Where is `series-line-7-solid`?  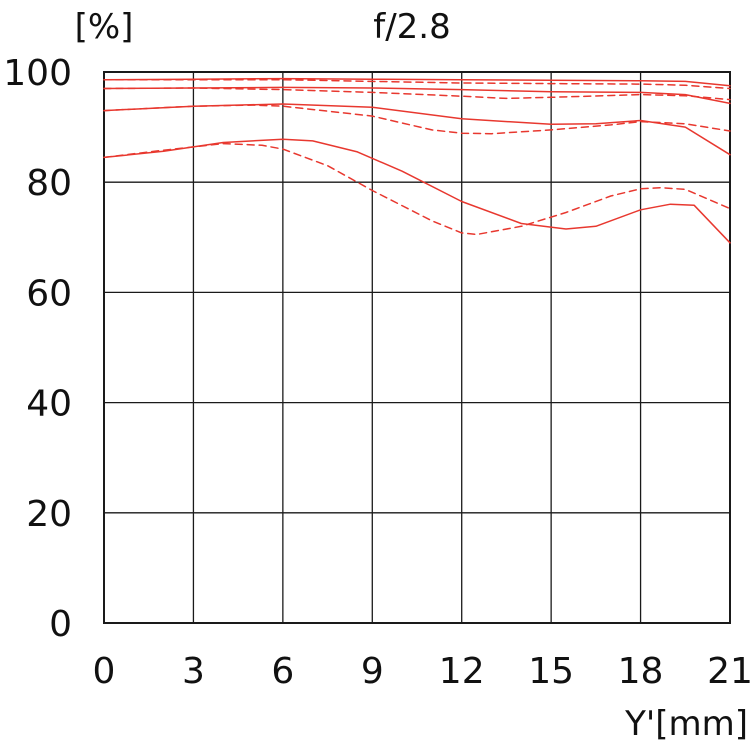 series-line-7-solid is located at coordinates (417, 191).